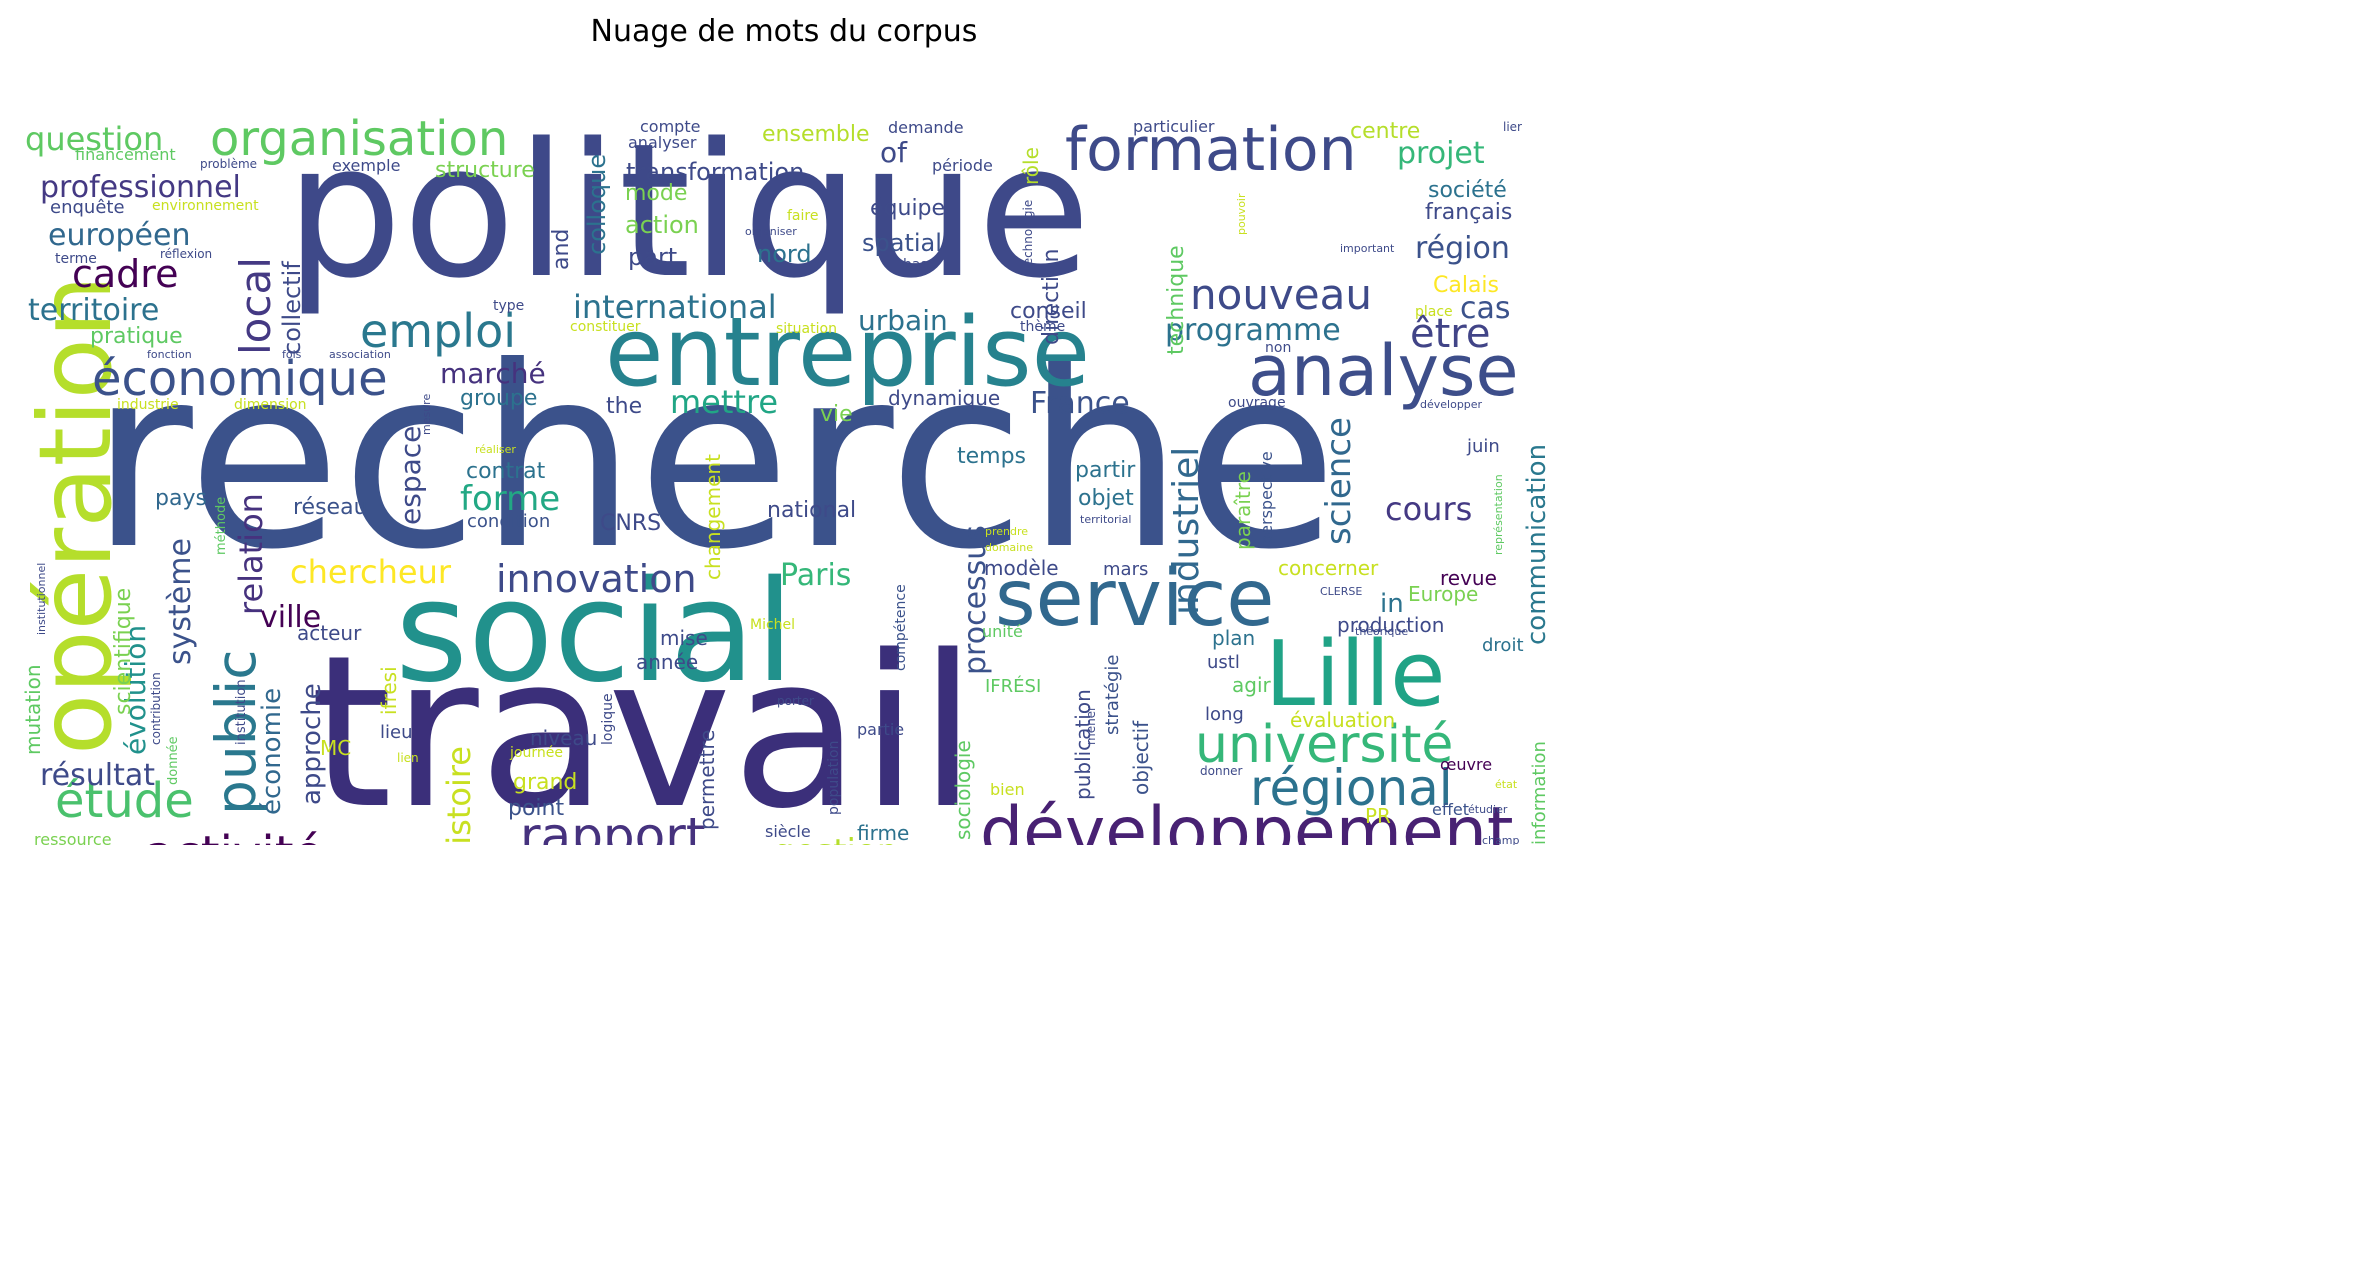  I want to click on word-51: espace, so click(410, 475).